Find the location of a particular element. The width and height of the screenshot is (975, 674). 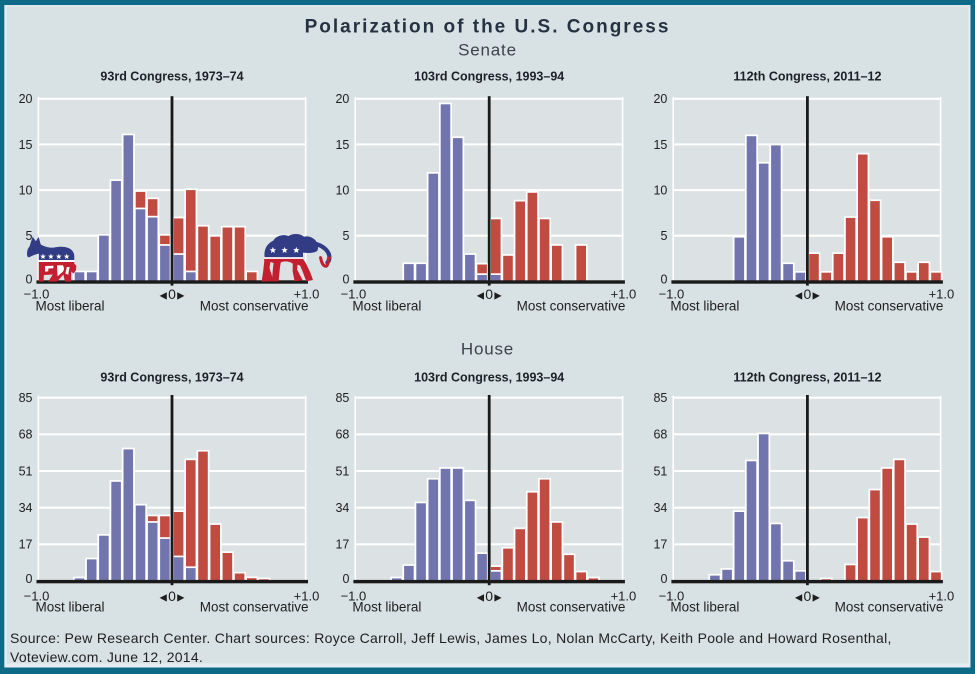

svg-text: Voteview.com. June 12, 2014. is located at coordinates (106, 657).